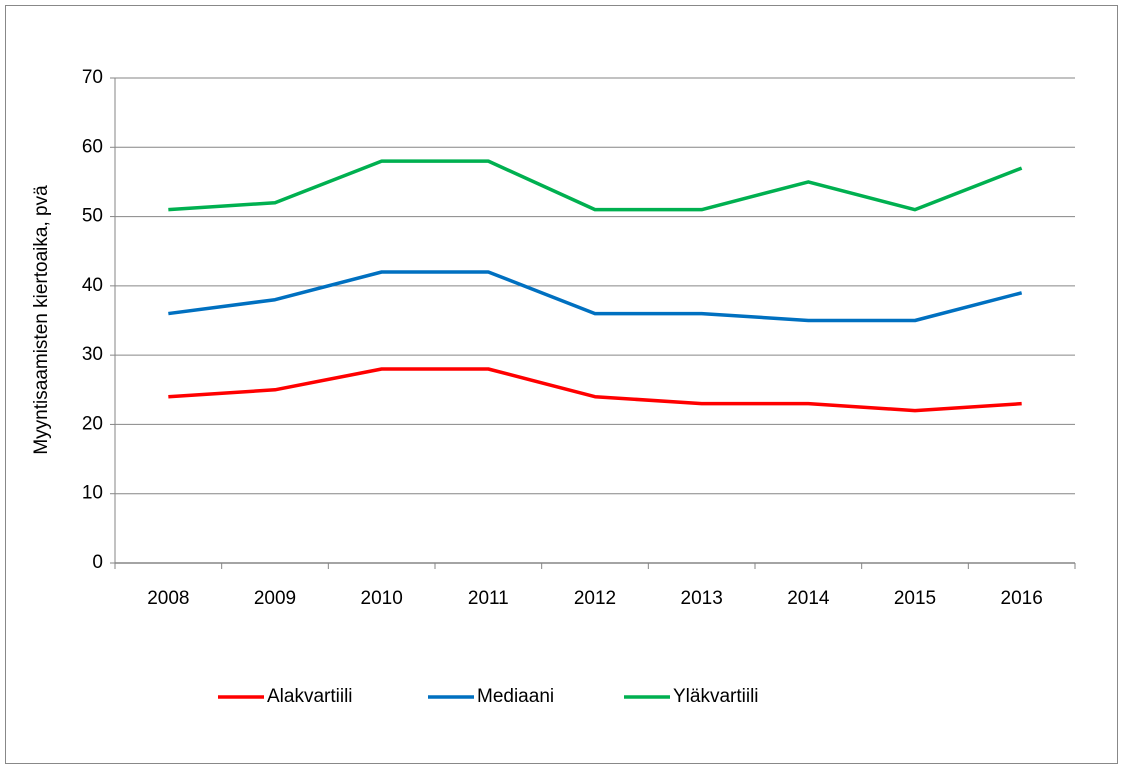 This screenshot has width=1123, height=769. Describe the element at coordinates (97, 562) in the screenshot. I see `y-tick-label: 0` at that location.